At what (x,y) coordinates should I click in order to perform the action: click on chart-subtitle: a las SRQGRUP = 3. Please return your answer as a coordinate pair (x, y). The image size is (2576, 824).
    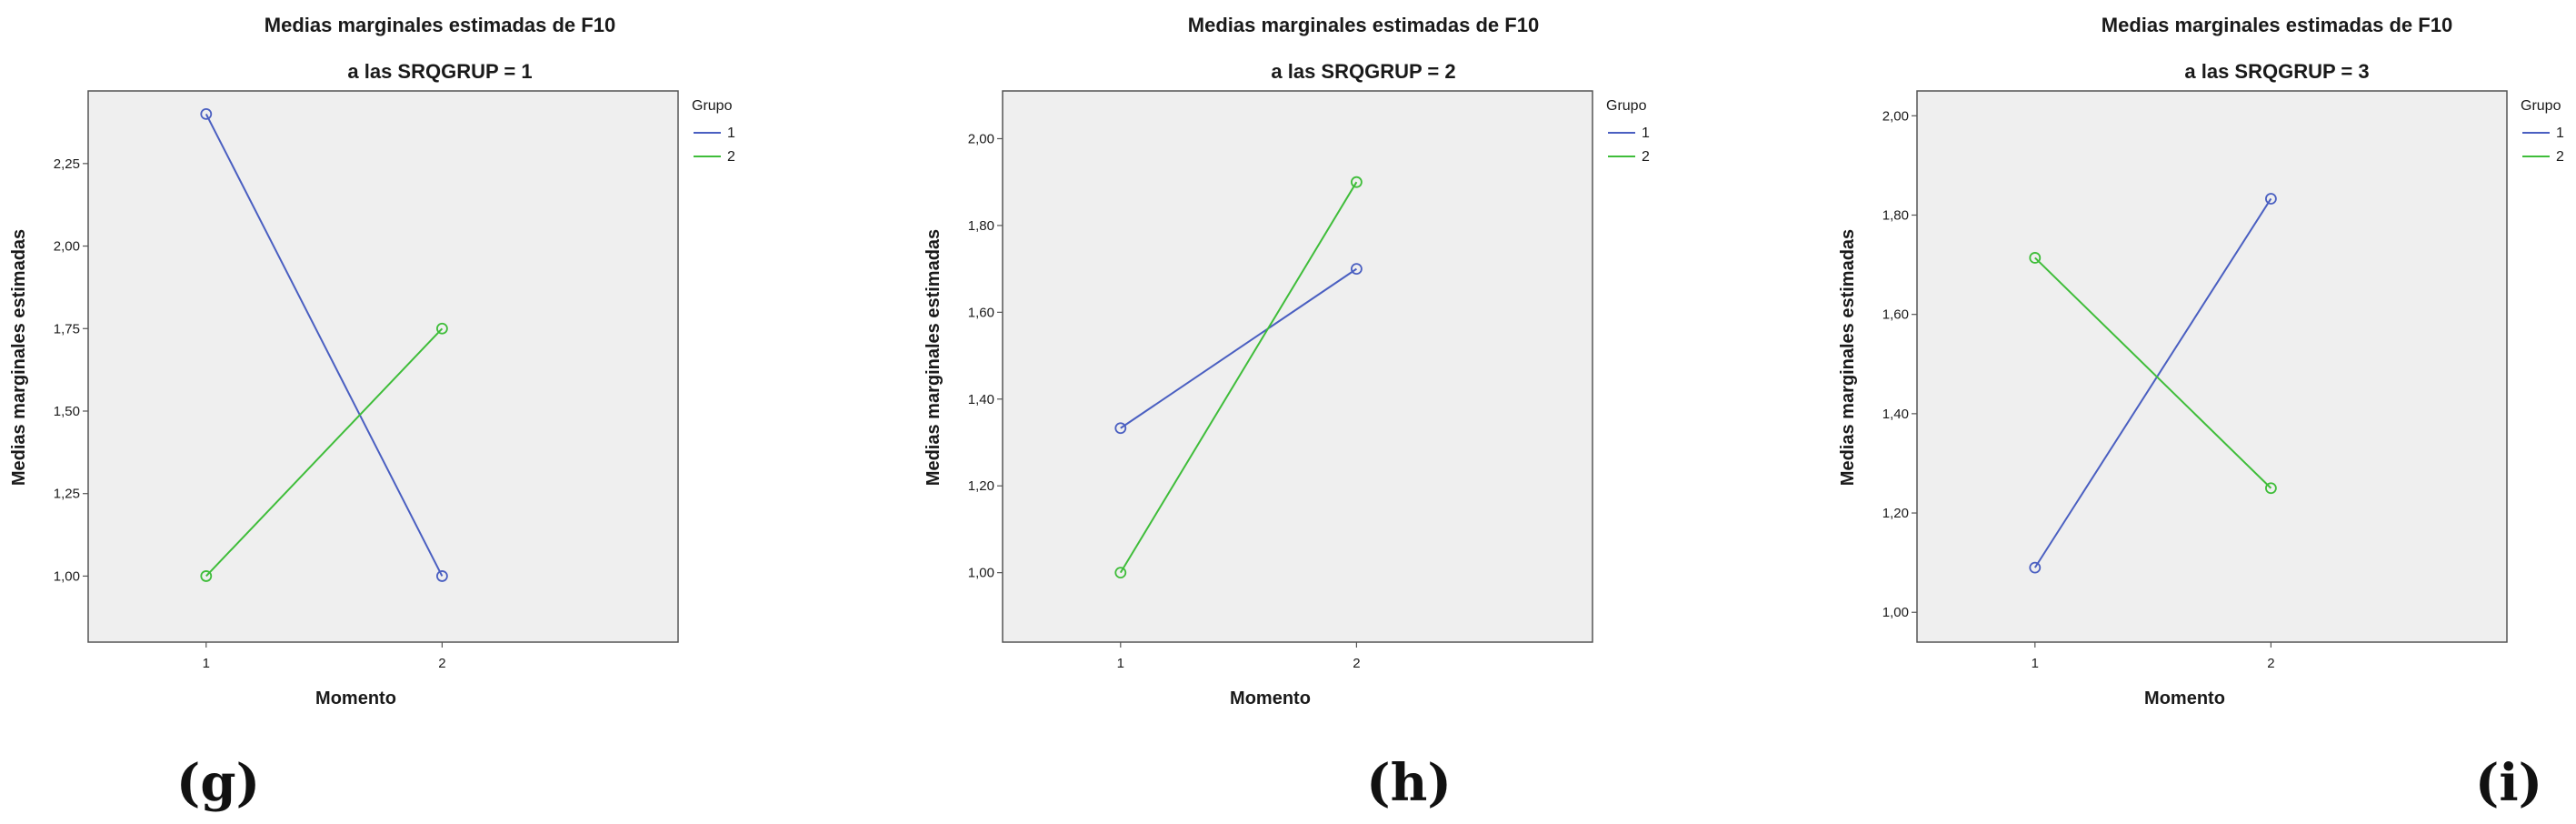
    Looking at the image, I should click on (2276, 71).